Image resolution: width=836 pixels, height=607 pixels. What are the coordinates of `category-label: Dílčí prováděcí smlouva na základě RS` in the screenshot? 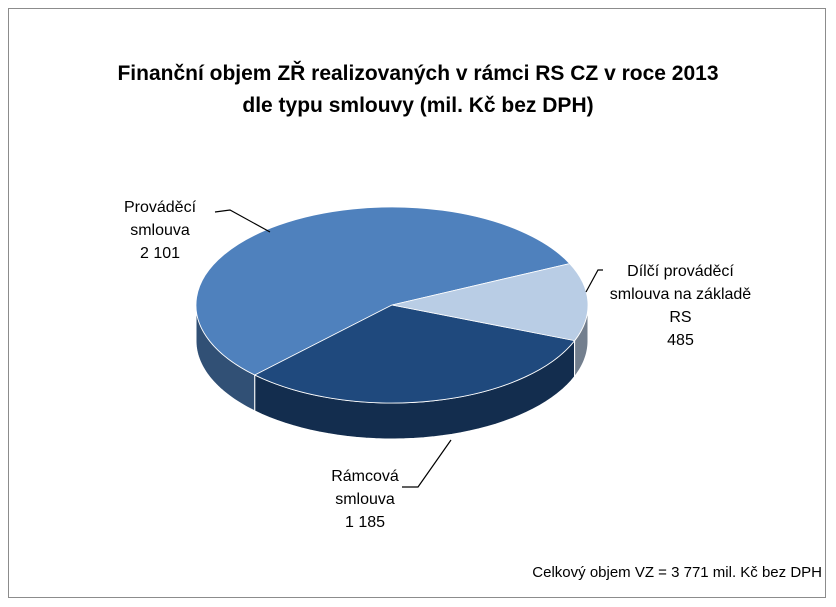 It's located at (680, 294).